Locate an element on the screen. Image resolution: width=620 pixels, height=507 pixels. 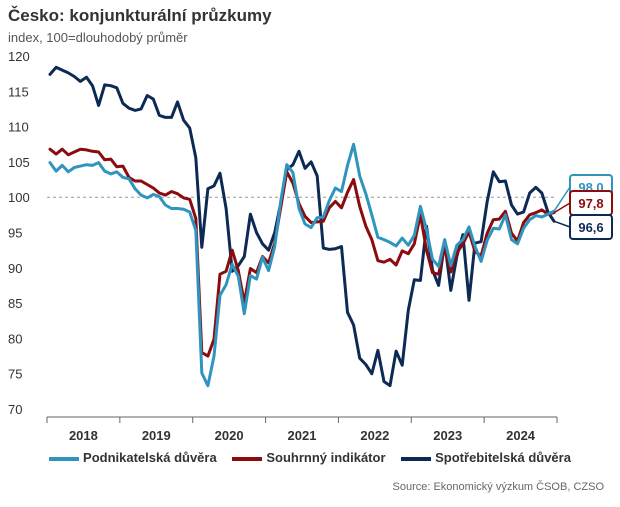
legend-item-consumer: Spotřebitelská důvěra is located at coordinates (486, 457).